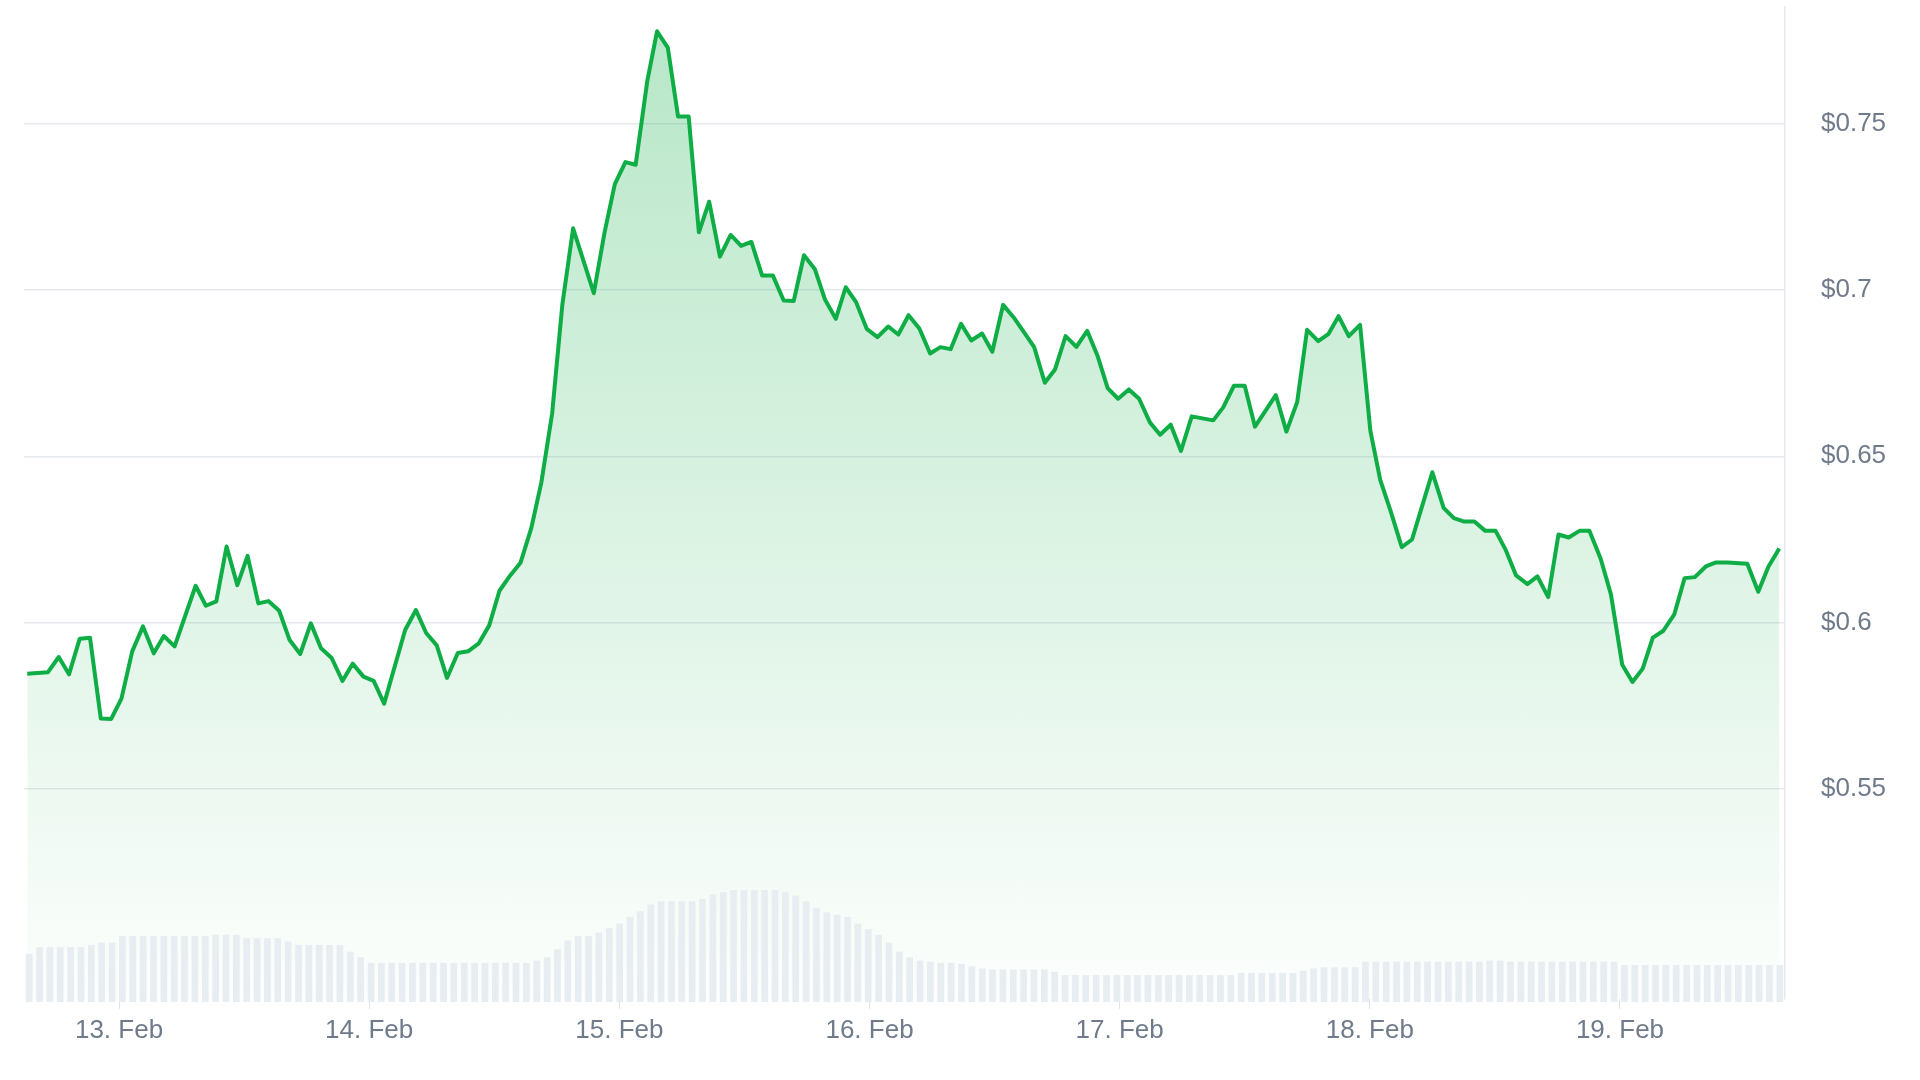 The height and width of the screenshot is (1080, 1920). Describe the element at coordinates (1119, 1028) in the screenshot. I see `x-tick-label: 17. Feb` at that location.